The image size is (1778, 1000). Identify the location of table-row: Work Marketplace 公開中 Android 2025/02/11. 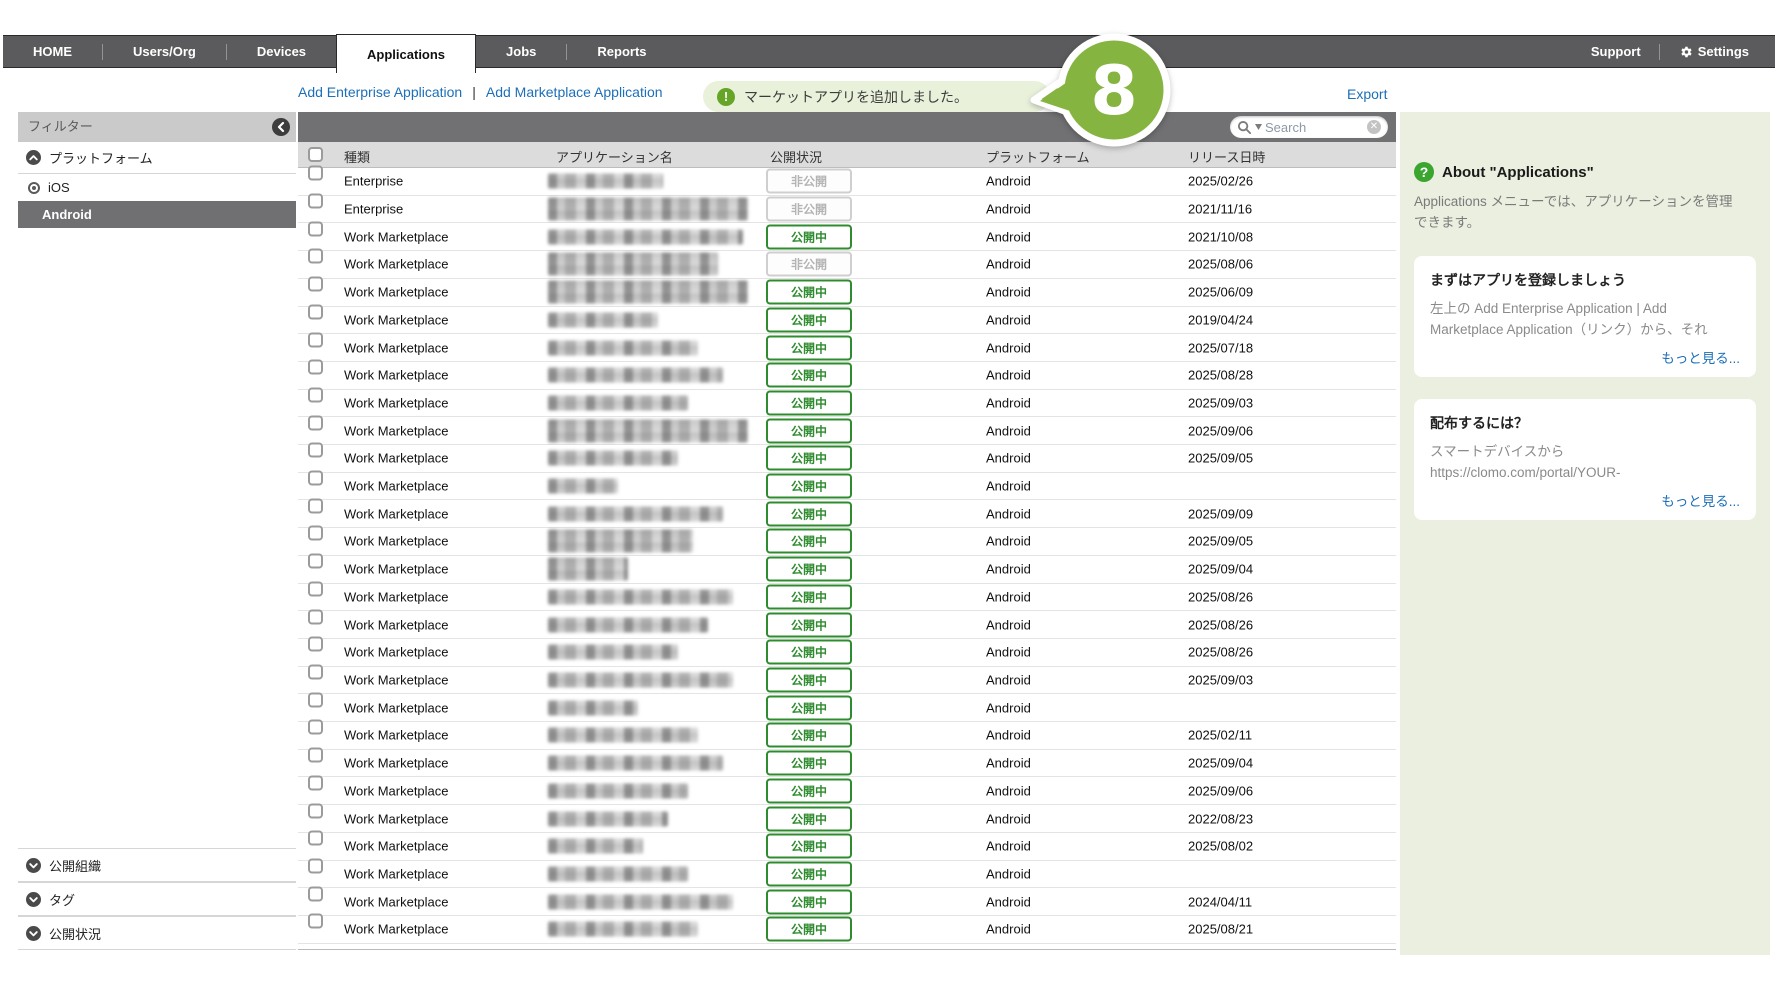
(847, 734).